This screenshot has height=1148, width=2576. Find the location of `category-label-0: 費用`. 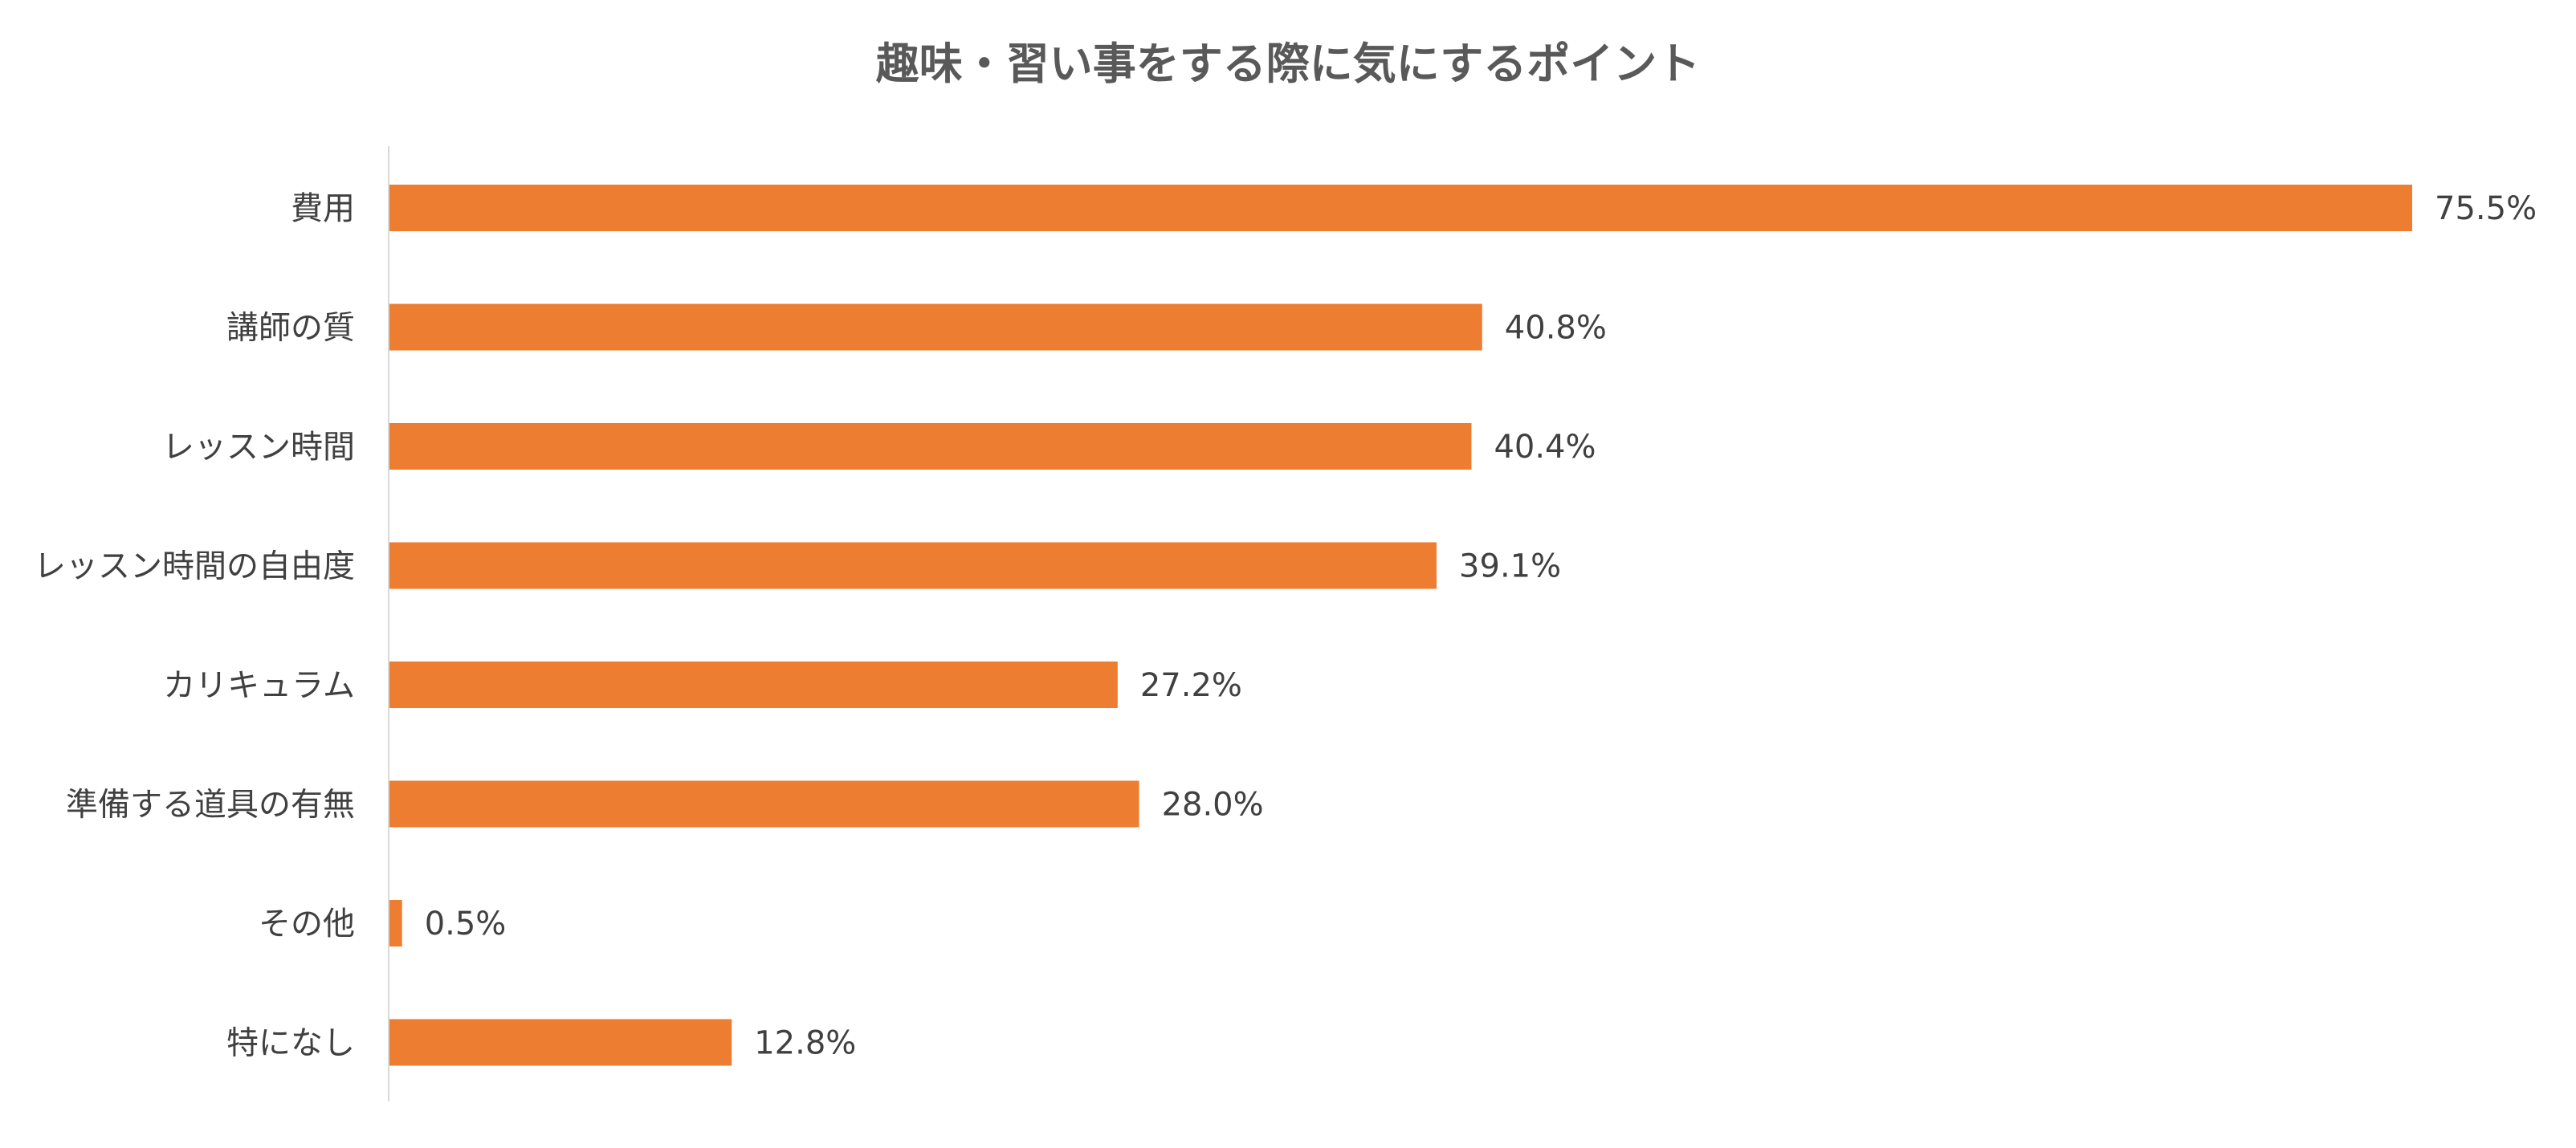

category-label-0: 費用 is located at coordinates (323, 209).